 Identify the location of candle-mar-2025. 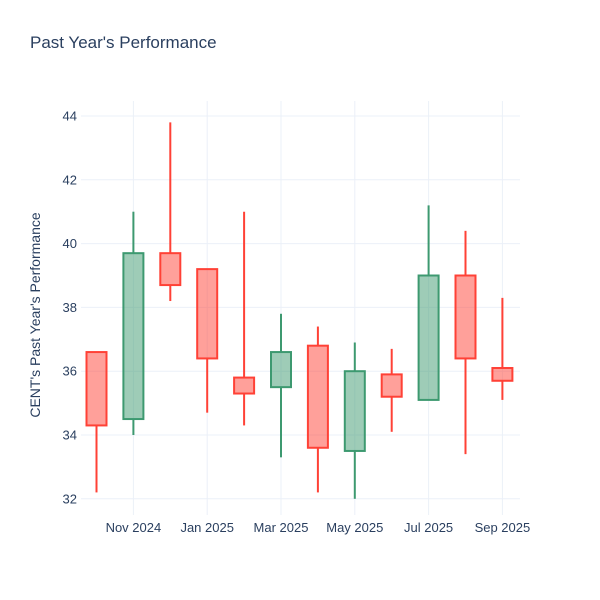
(281, 385).